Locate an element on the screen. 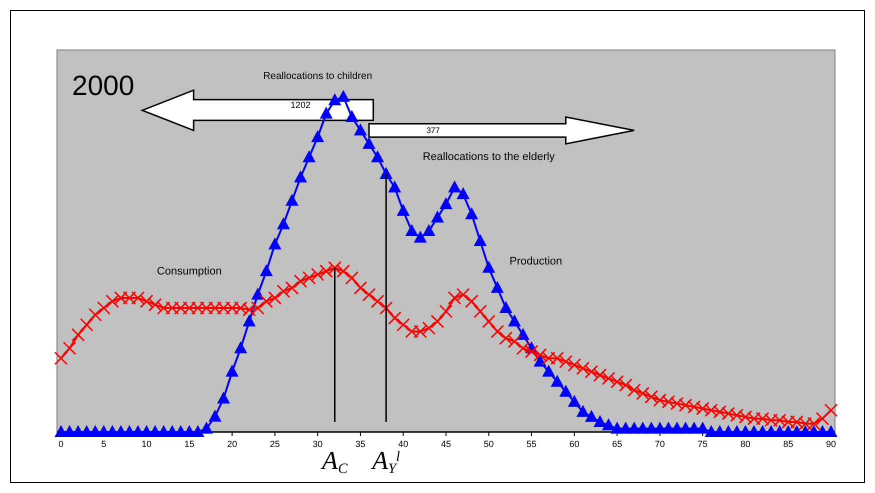 The height and width of the screenshot is (493, 875). x-tick-label: 30 is located at coordinates (317, 444).